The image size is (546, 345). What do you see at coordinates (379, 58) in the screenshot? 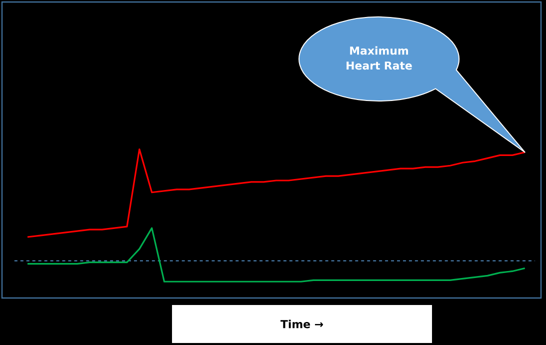
I see `text: Maximum Heart Rate` at bounding box center [379, 58].